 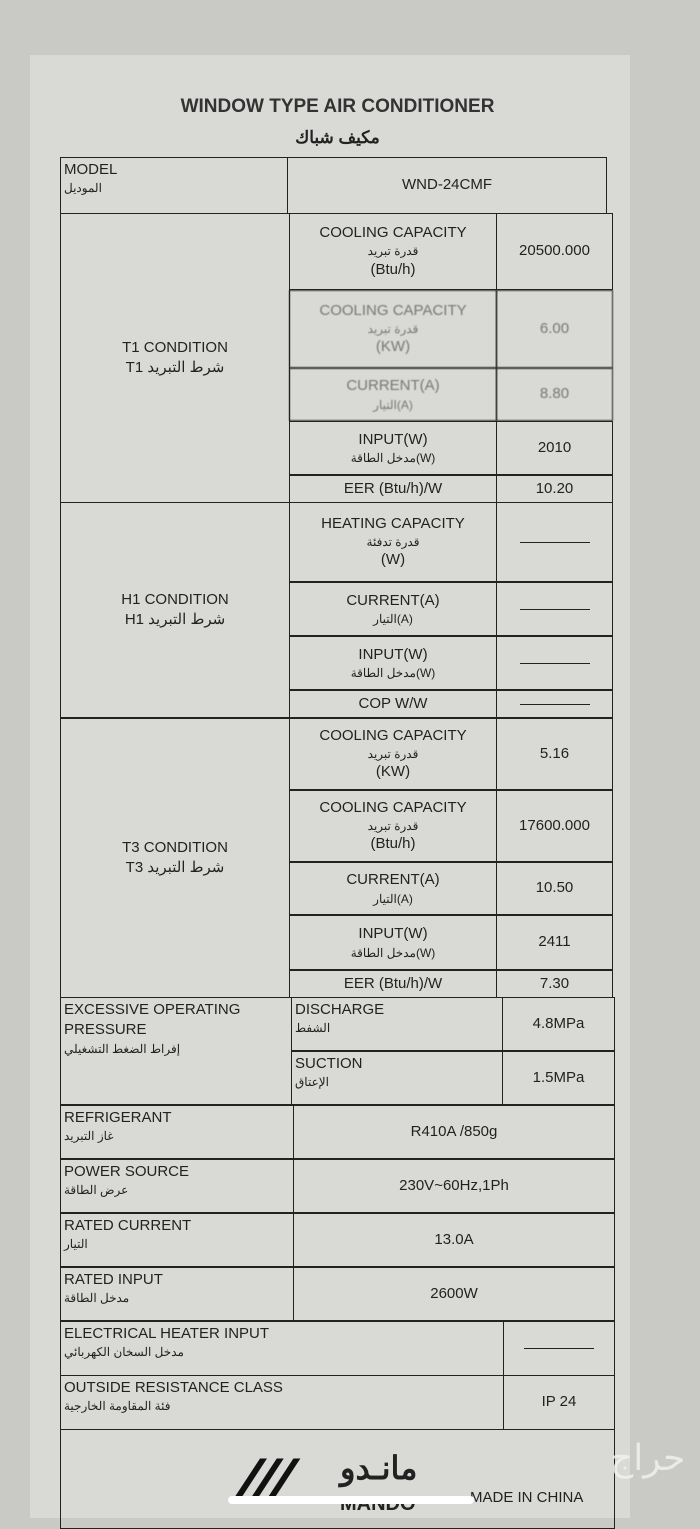 I want to click on model-value: WND-24CMF, so click(x=447, y=185).